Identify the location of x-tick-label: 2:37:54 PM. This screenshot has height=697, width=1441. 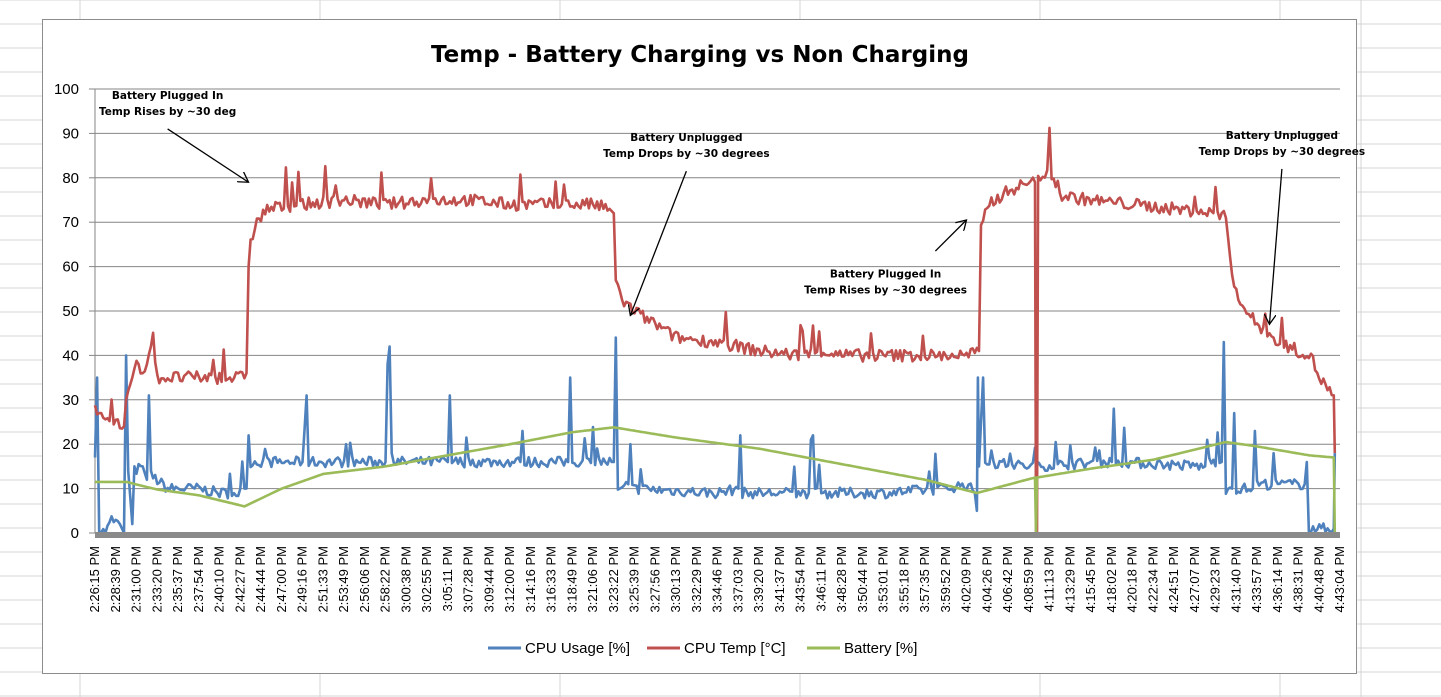
(198, 579).